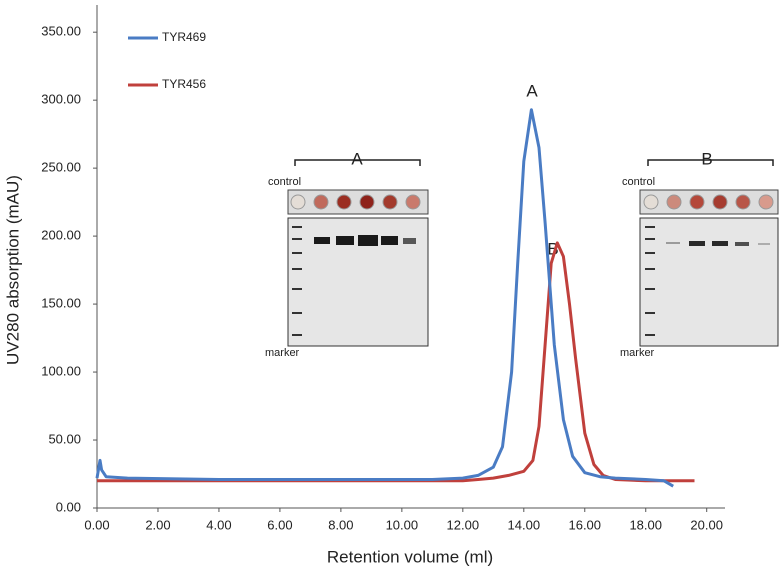 The width and height of the screenshot is (782, 572). What do you see at coordinates (96, 524) in the screenshot?
I see `x-tick-label: 0.00` at bounding box center [96, 524].